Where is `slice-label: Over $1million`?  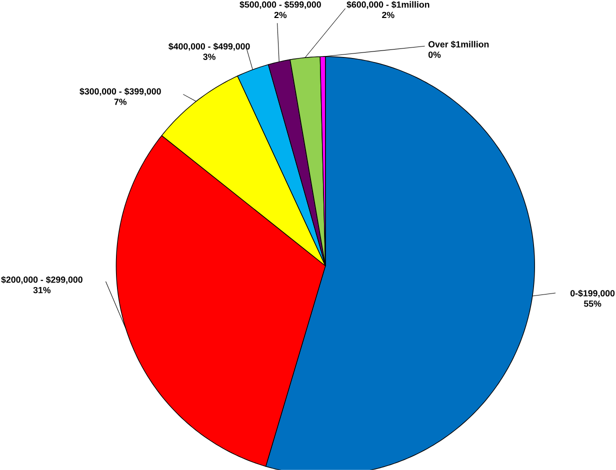
slice-label: Over $1million is located at coordinates (458, 44).